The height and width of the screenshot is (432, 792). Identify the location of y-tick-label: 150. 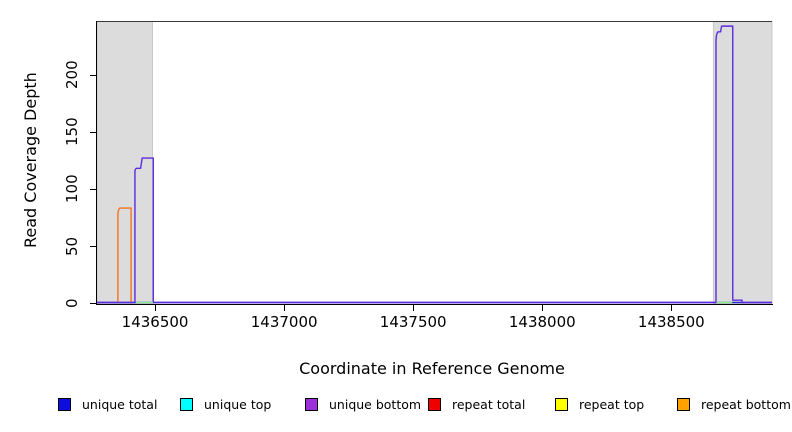
(72, 132).